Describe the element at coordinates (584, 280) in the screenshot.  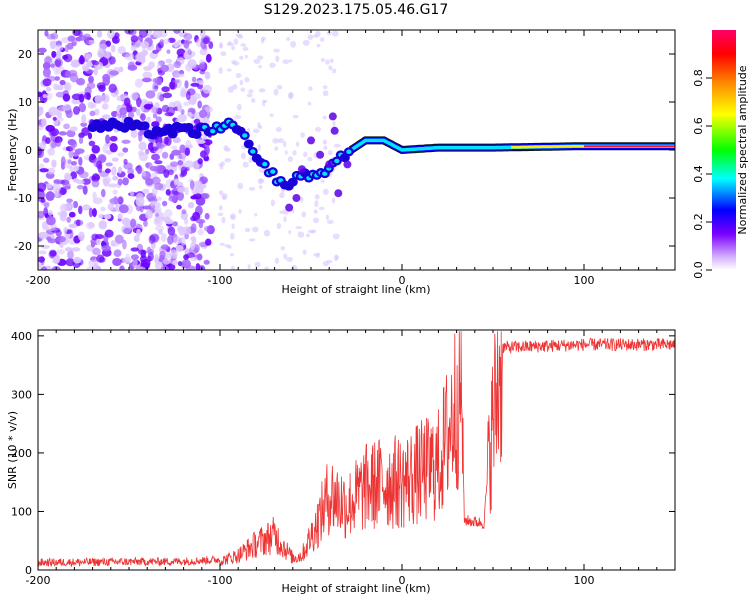
I see `spectrogram-x-tick-label: 100` at that location.